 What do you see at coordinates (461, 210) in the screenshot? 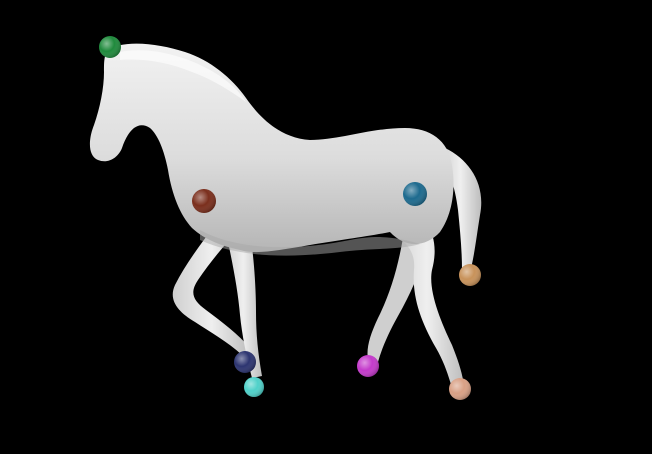
I see `tail` at bounding box center [461, 210].